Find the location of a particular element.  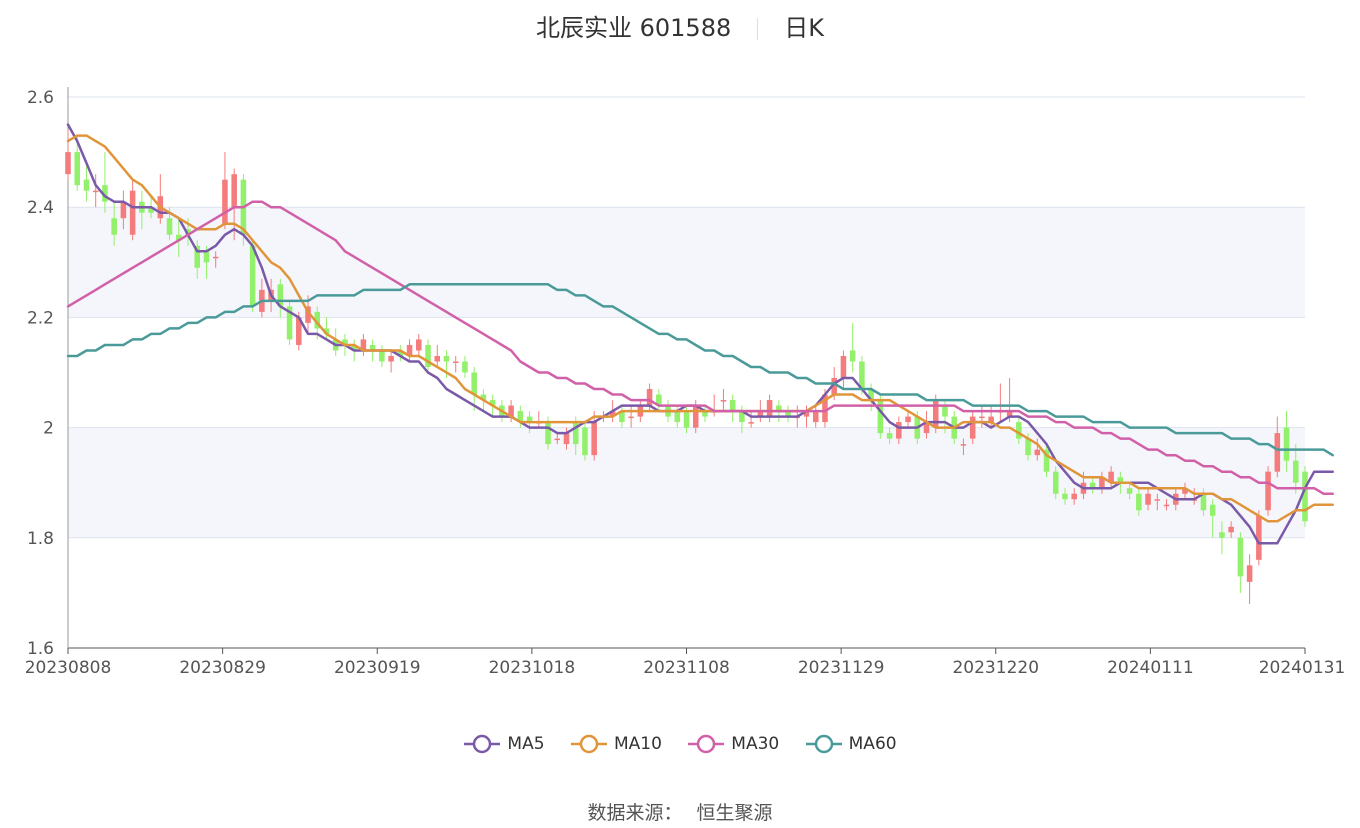

x-tick-label: 20231129 is located at coordinates (841, 668).